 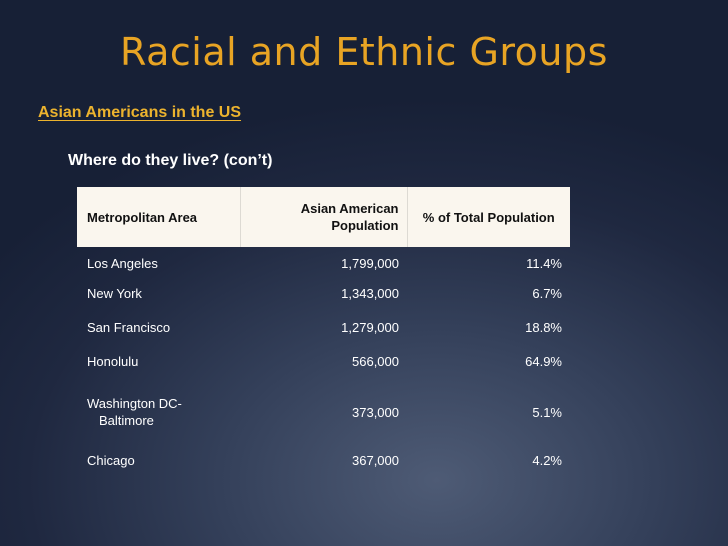 I want to click on cell-population: 1,343,000, so click(x=370, y=293).